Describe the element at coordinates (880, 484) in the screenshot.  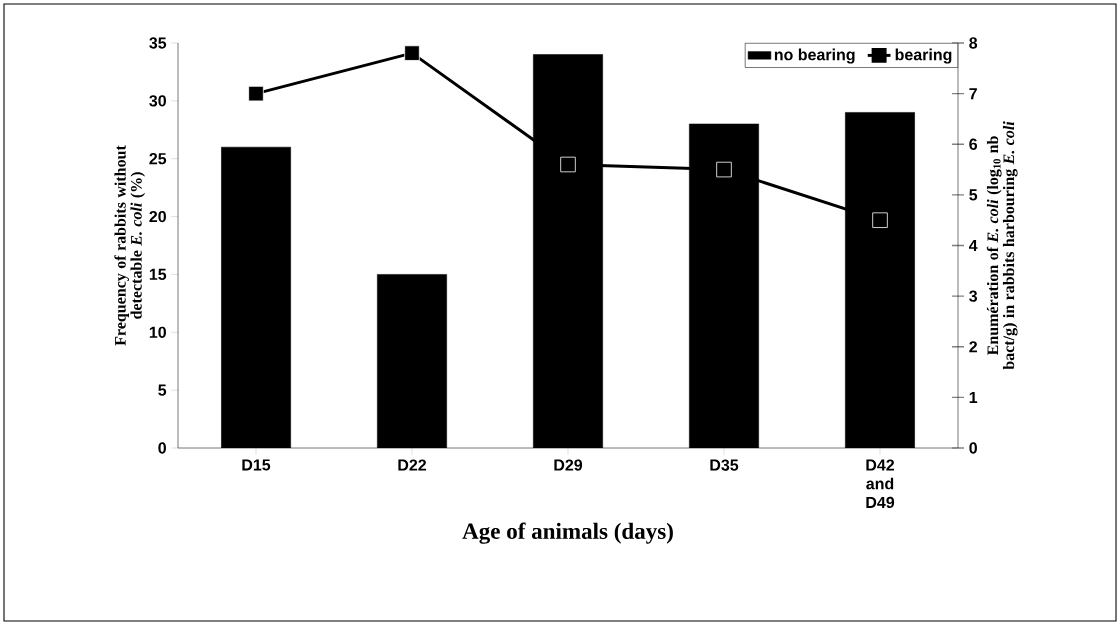
I see `x-tick-label: D42 and D49` at that location.